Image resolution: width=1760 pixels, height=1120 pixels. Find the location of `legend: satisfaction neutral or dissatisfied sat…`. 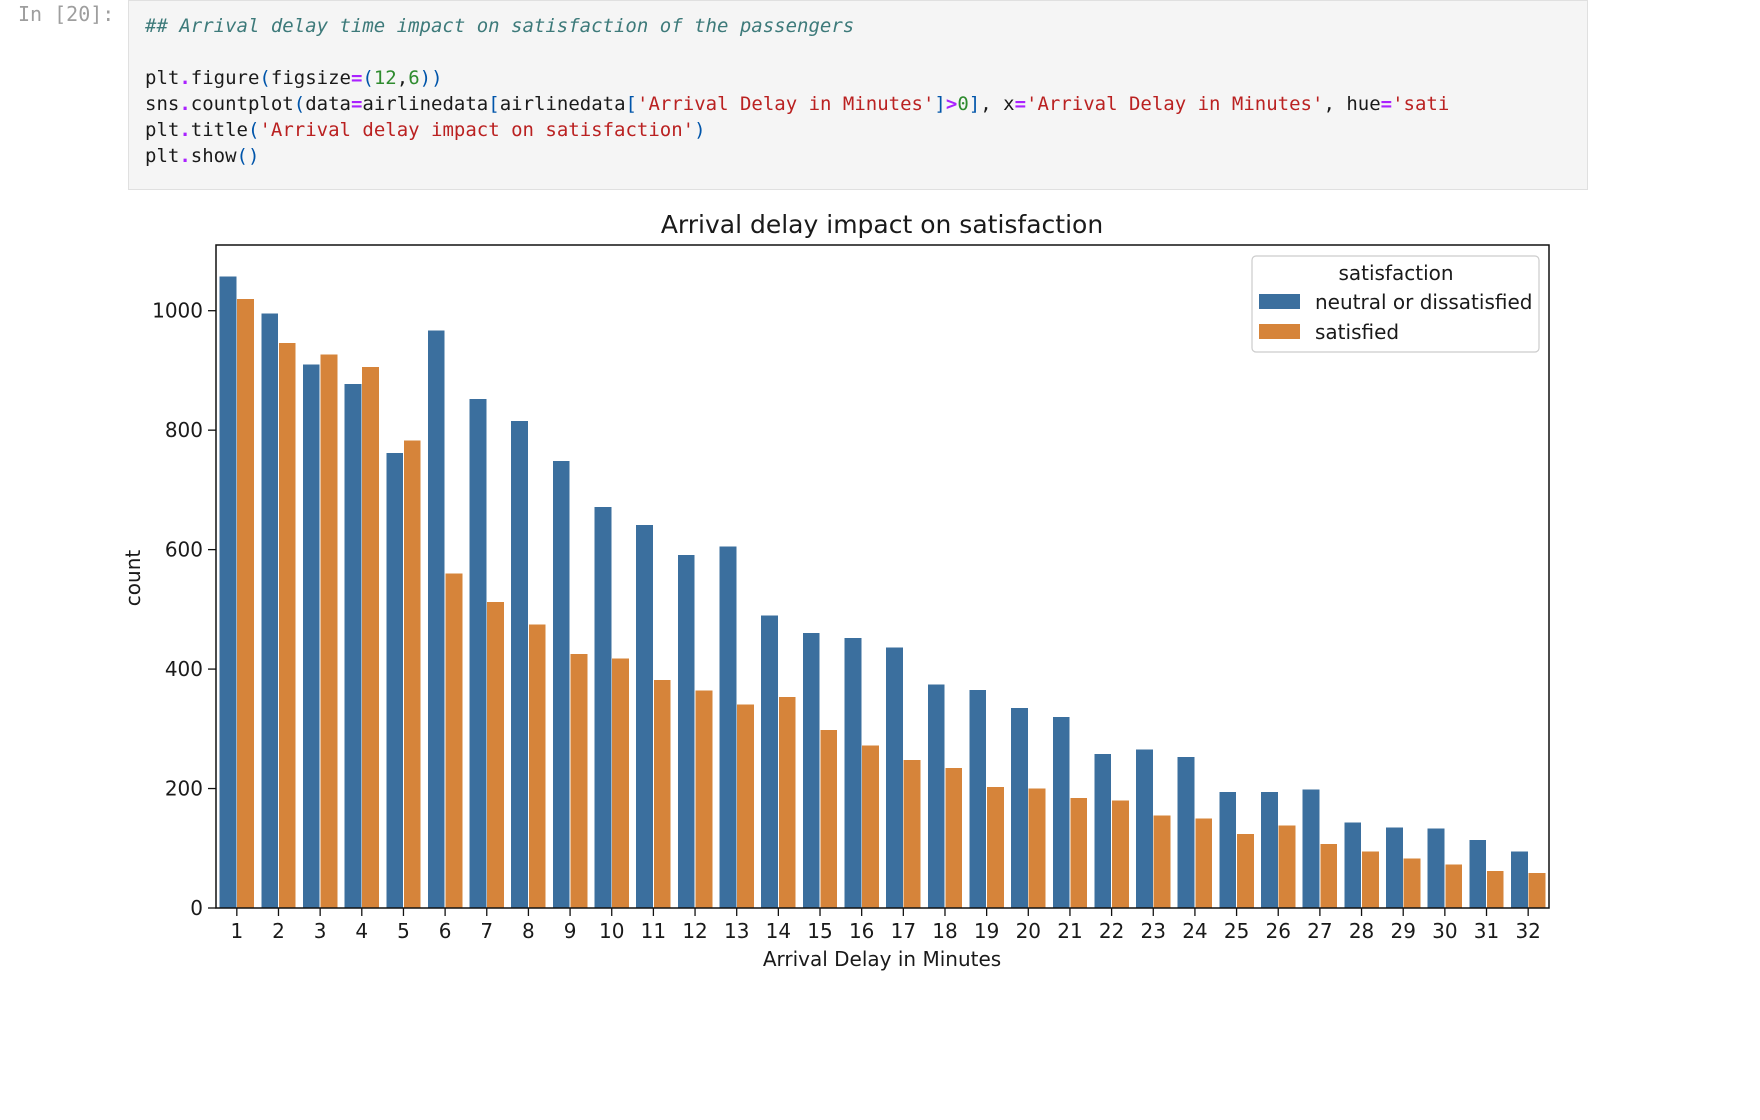

legend: satisfaction neutral or dissatisfied sat… is located at coordinates (1395, 304).